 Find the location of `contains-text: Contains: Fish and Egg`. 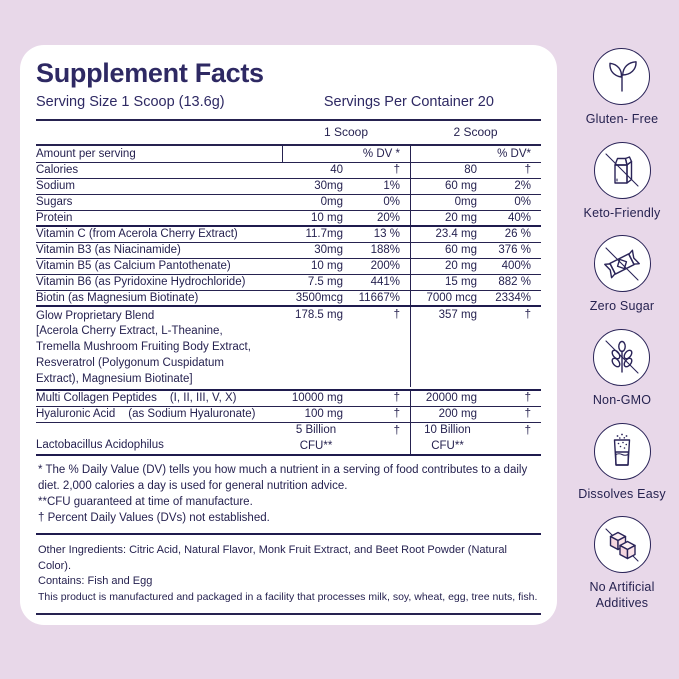

contains-text: Contains: Fish and Egg is located at coordinates (95, 581).